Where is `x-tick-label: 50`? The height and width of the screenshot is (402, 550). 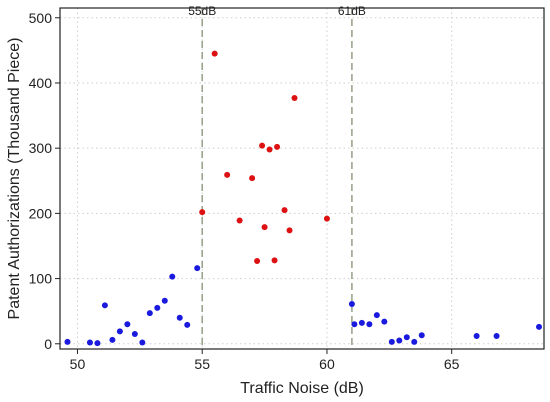
x-tick-label: 50 is located at coordinates (78, 364).